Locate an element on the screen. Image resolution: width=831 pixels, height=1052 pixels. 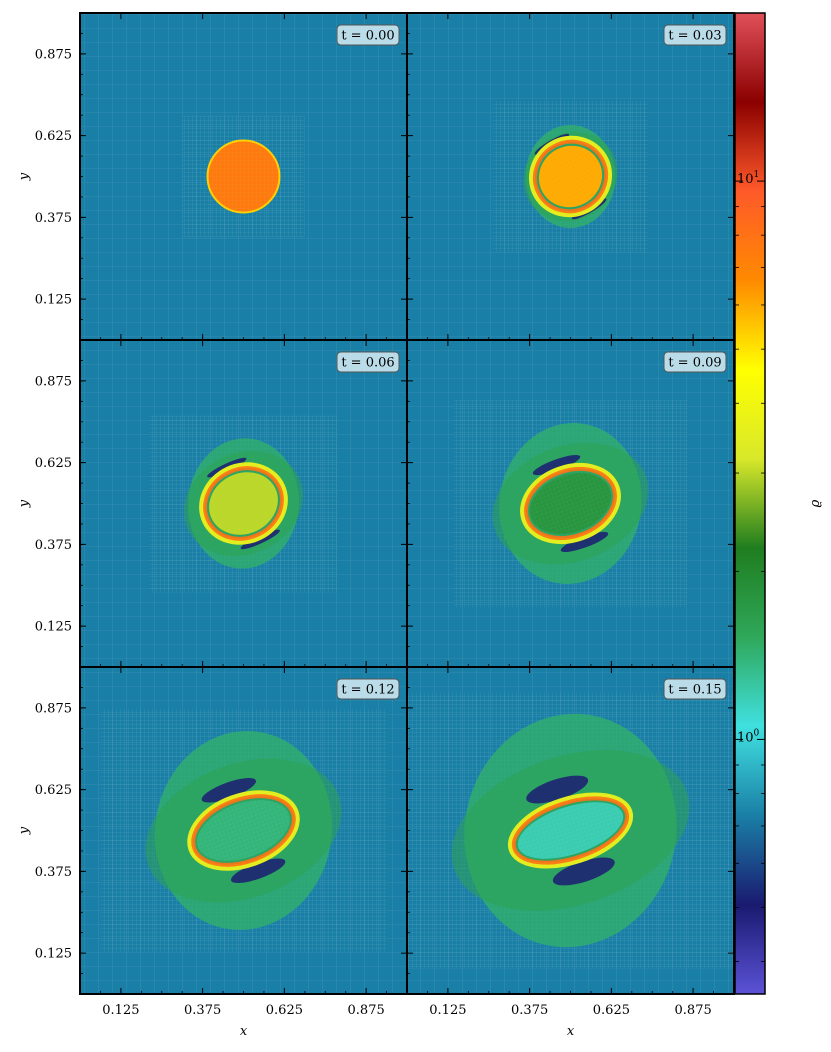
density-panel: t = 0.00 is located at coordinates (243, 176).